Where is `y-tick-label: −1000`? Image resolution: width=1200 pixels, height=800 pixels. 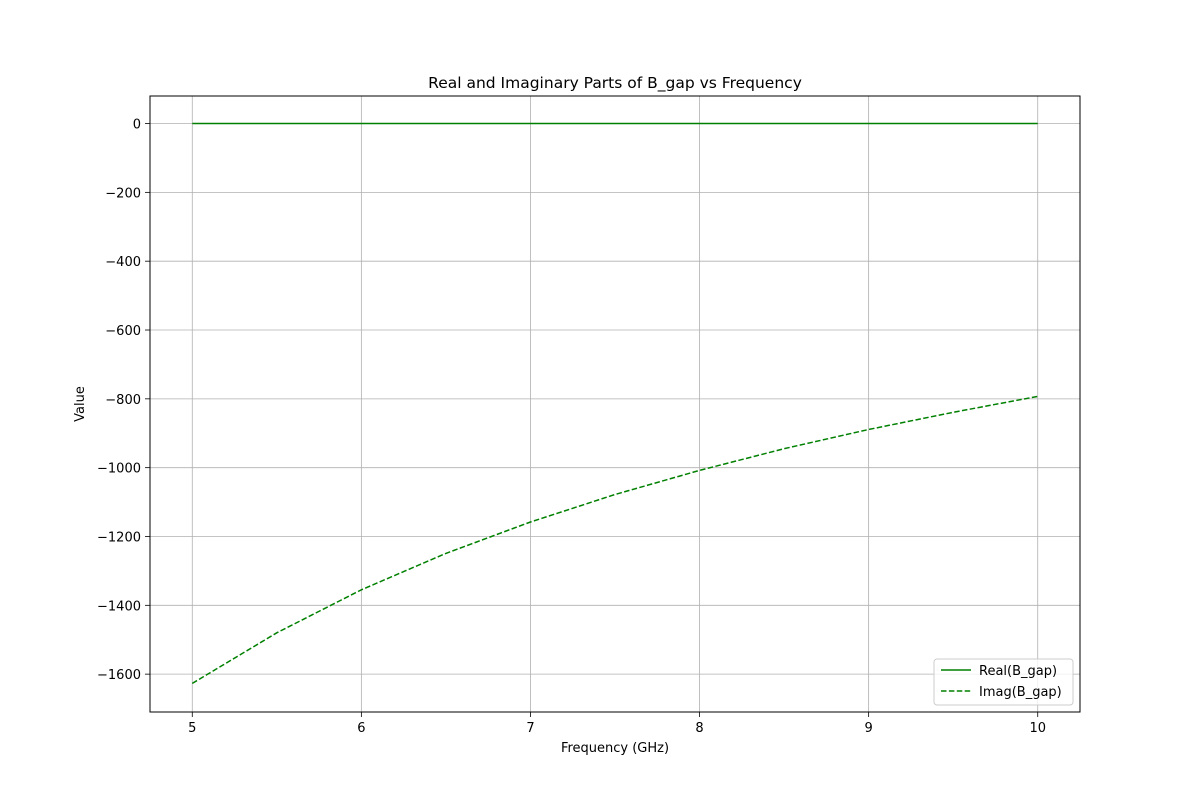 y-tick-label: −1000 is located at coordinates (119, 469).